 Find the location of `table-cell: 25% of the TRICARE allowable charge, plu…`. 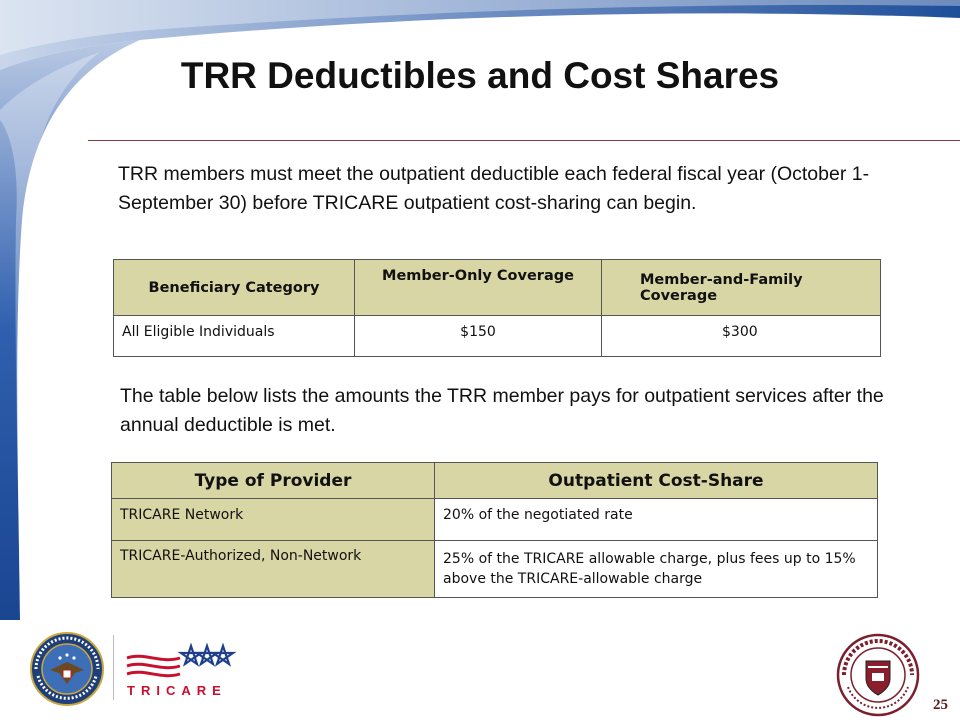

table-cell: 25% of the TRICARE allowable charge, plu… is located at coordinates (656, 569).